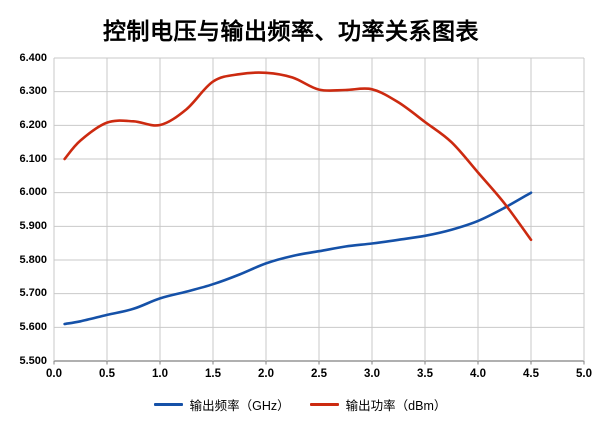 Image resolution: width=600 pixels, height=425 pixels. I want to click on y-axis-label: 6.400, so click(33, 57).